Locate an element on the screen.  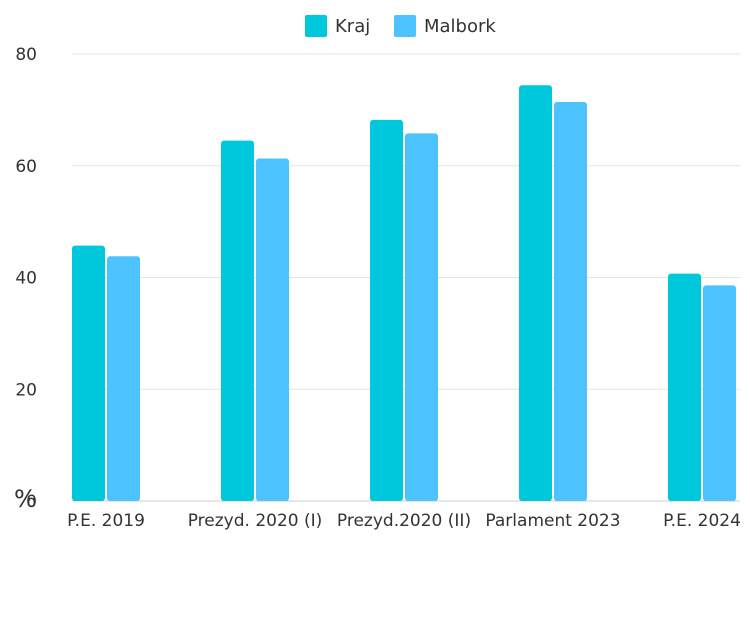
legend-swatch-malbork is located at coordinates (405, 26).